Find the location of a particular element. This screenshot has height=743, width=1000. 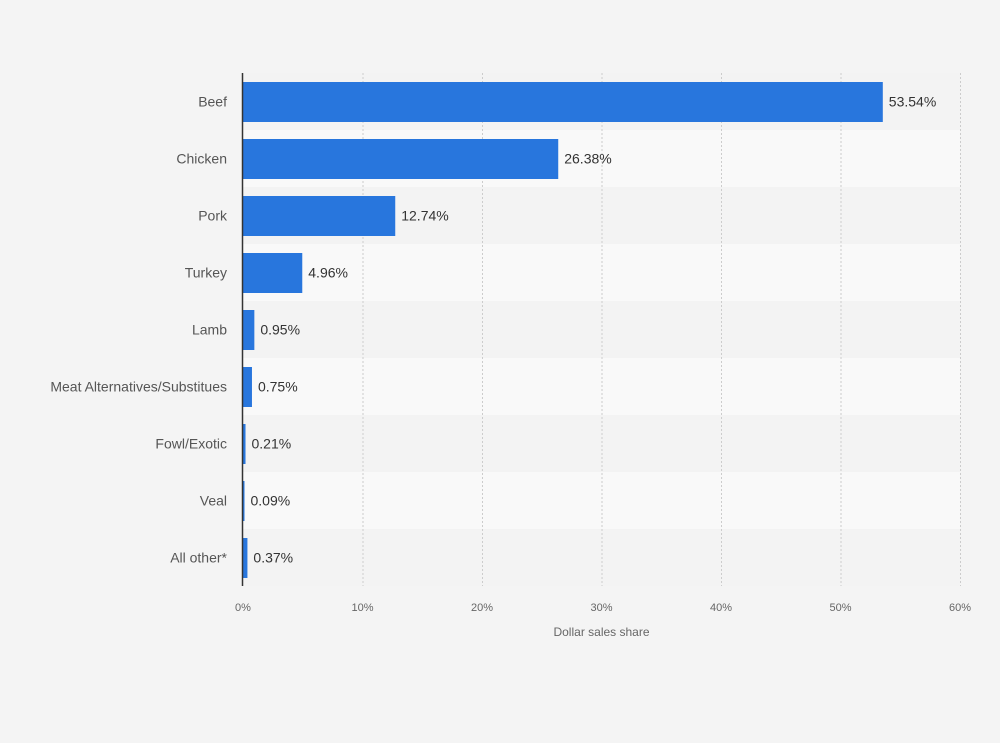

x-tick-label: 60% is located at coordinates (960, 608).